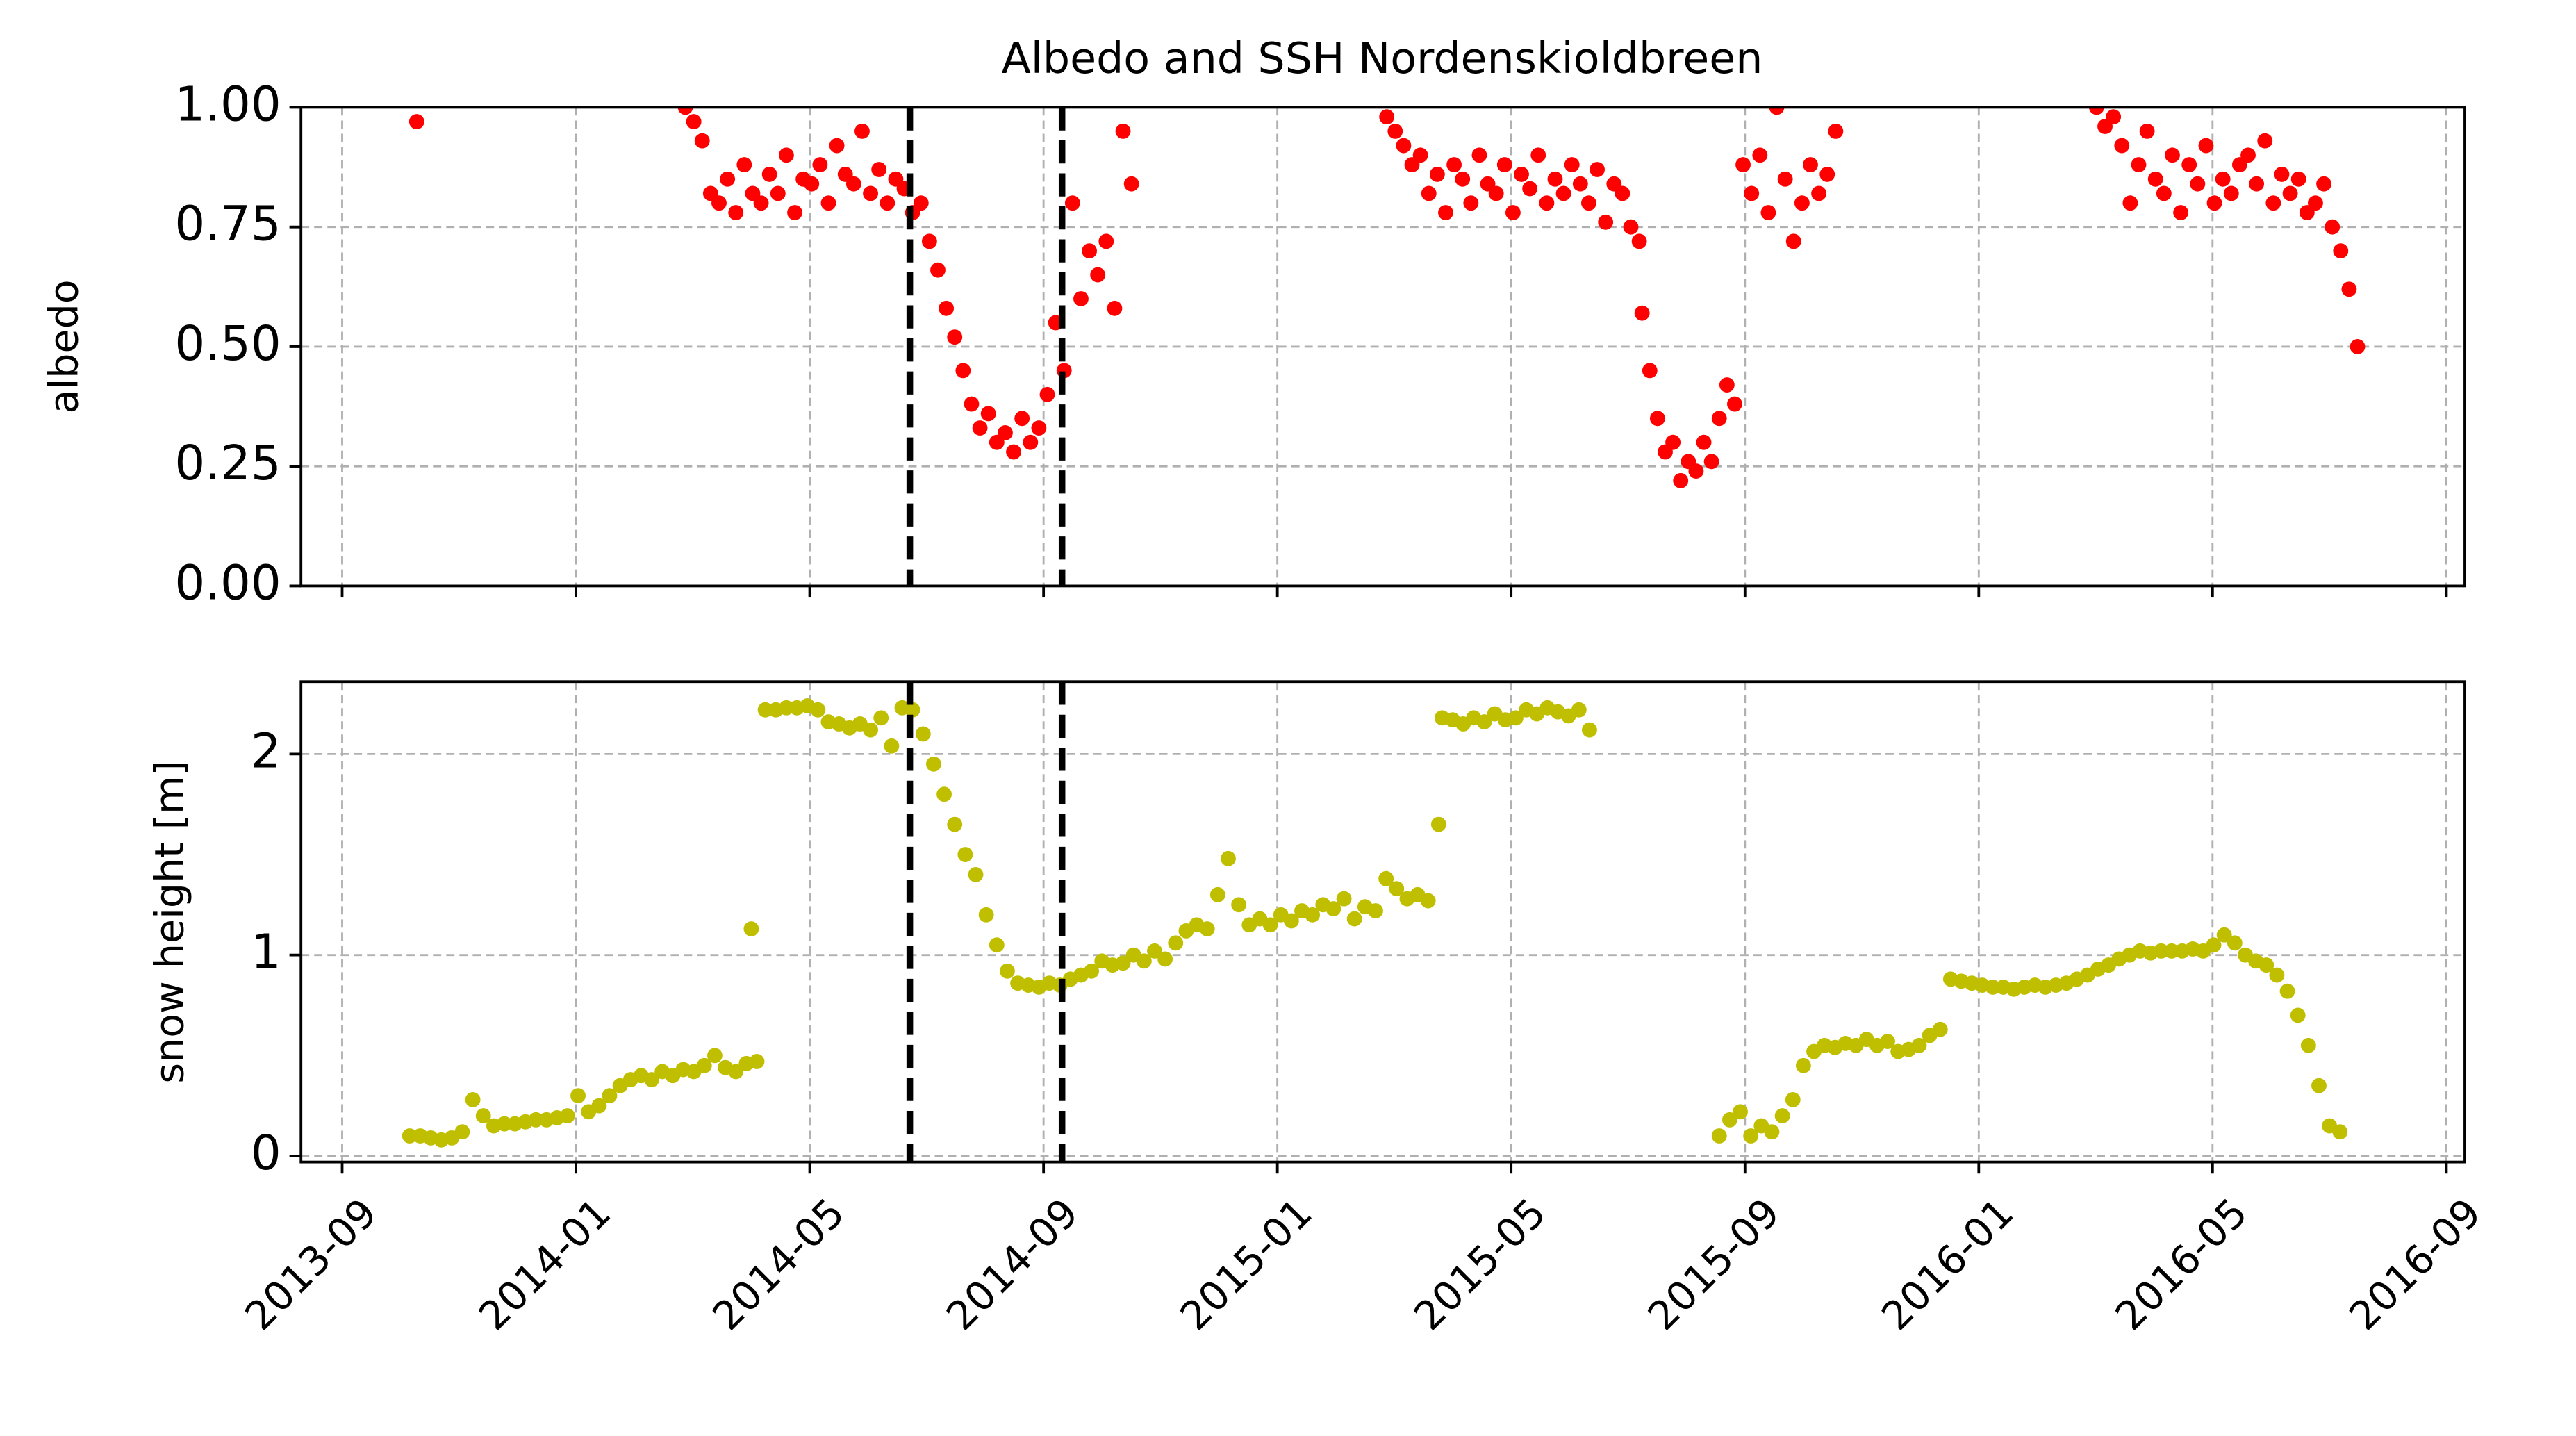  What do you see at coordinates (1480, 1264) in the screenshot?
I see `x-tick-label: 2015-05` at bounding box center [1480, 1264].